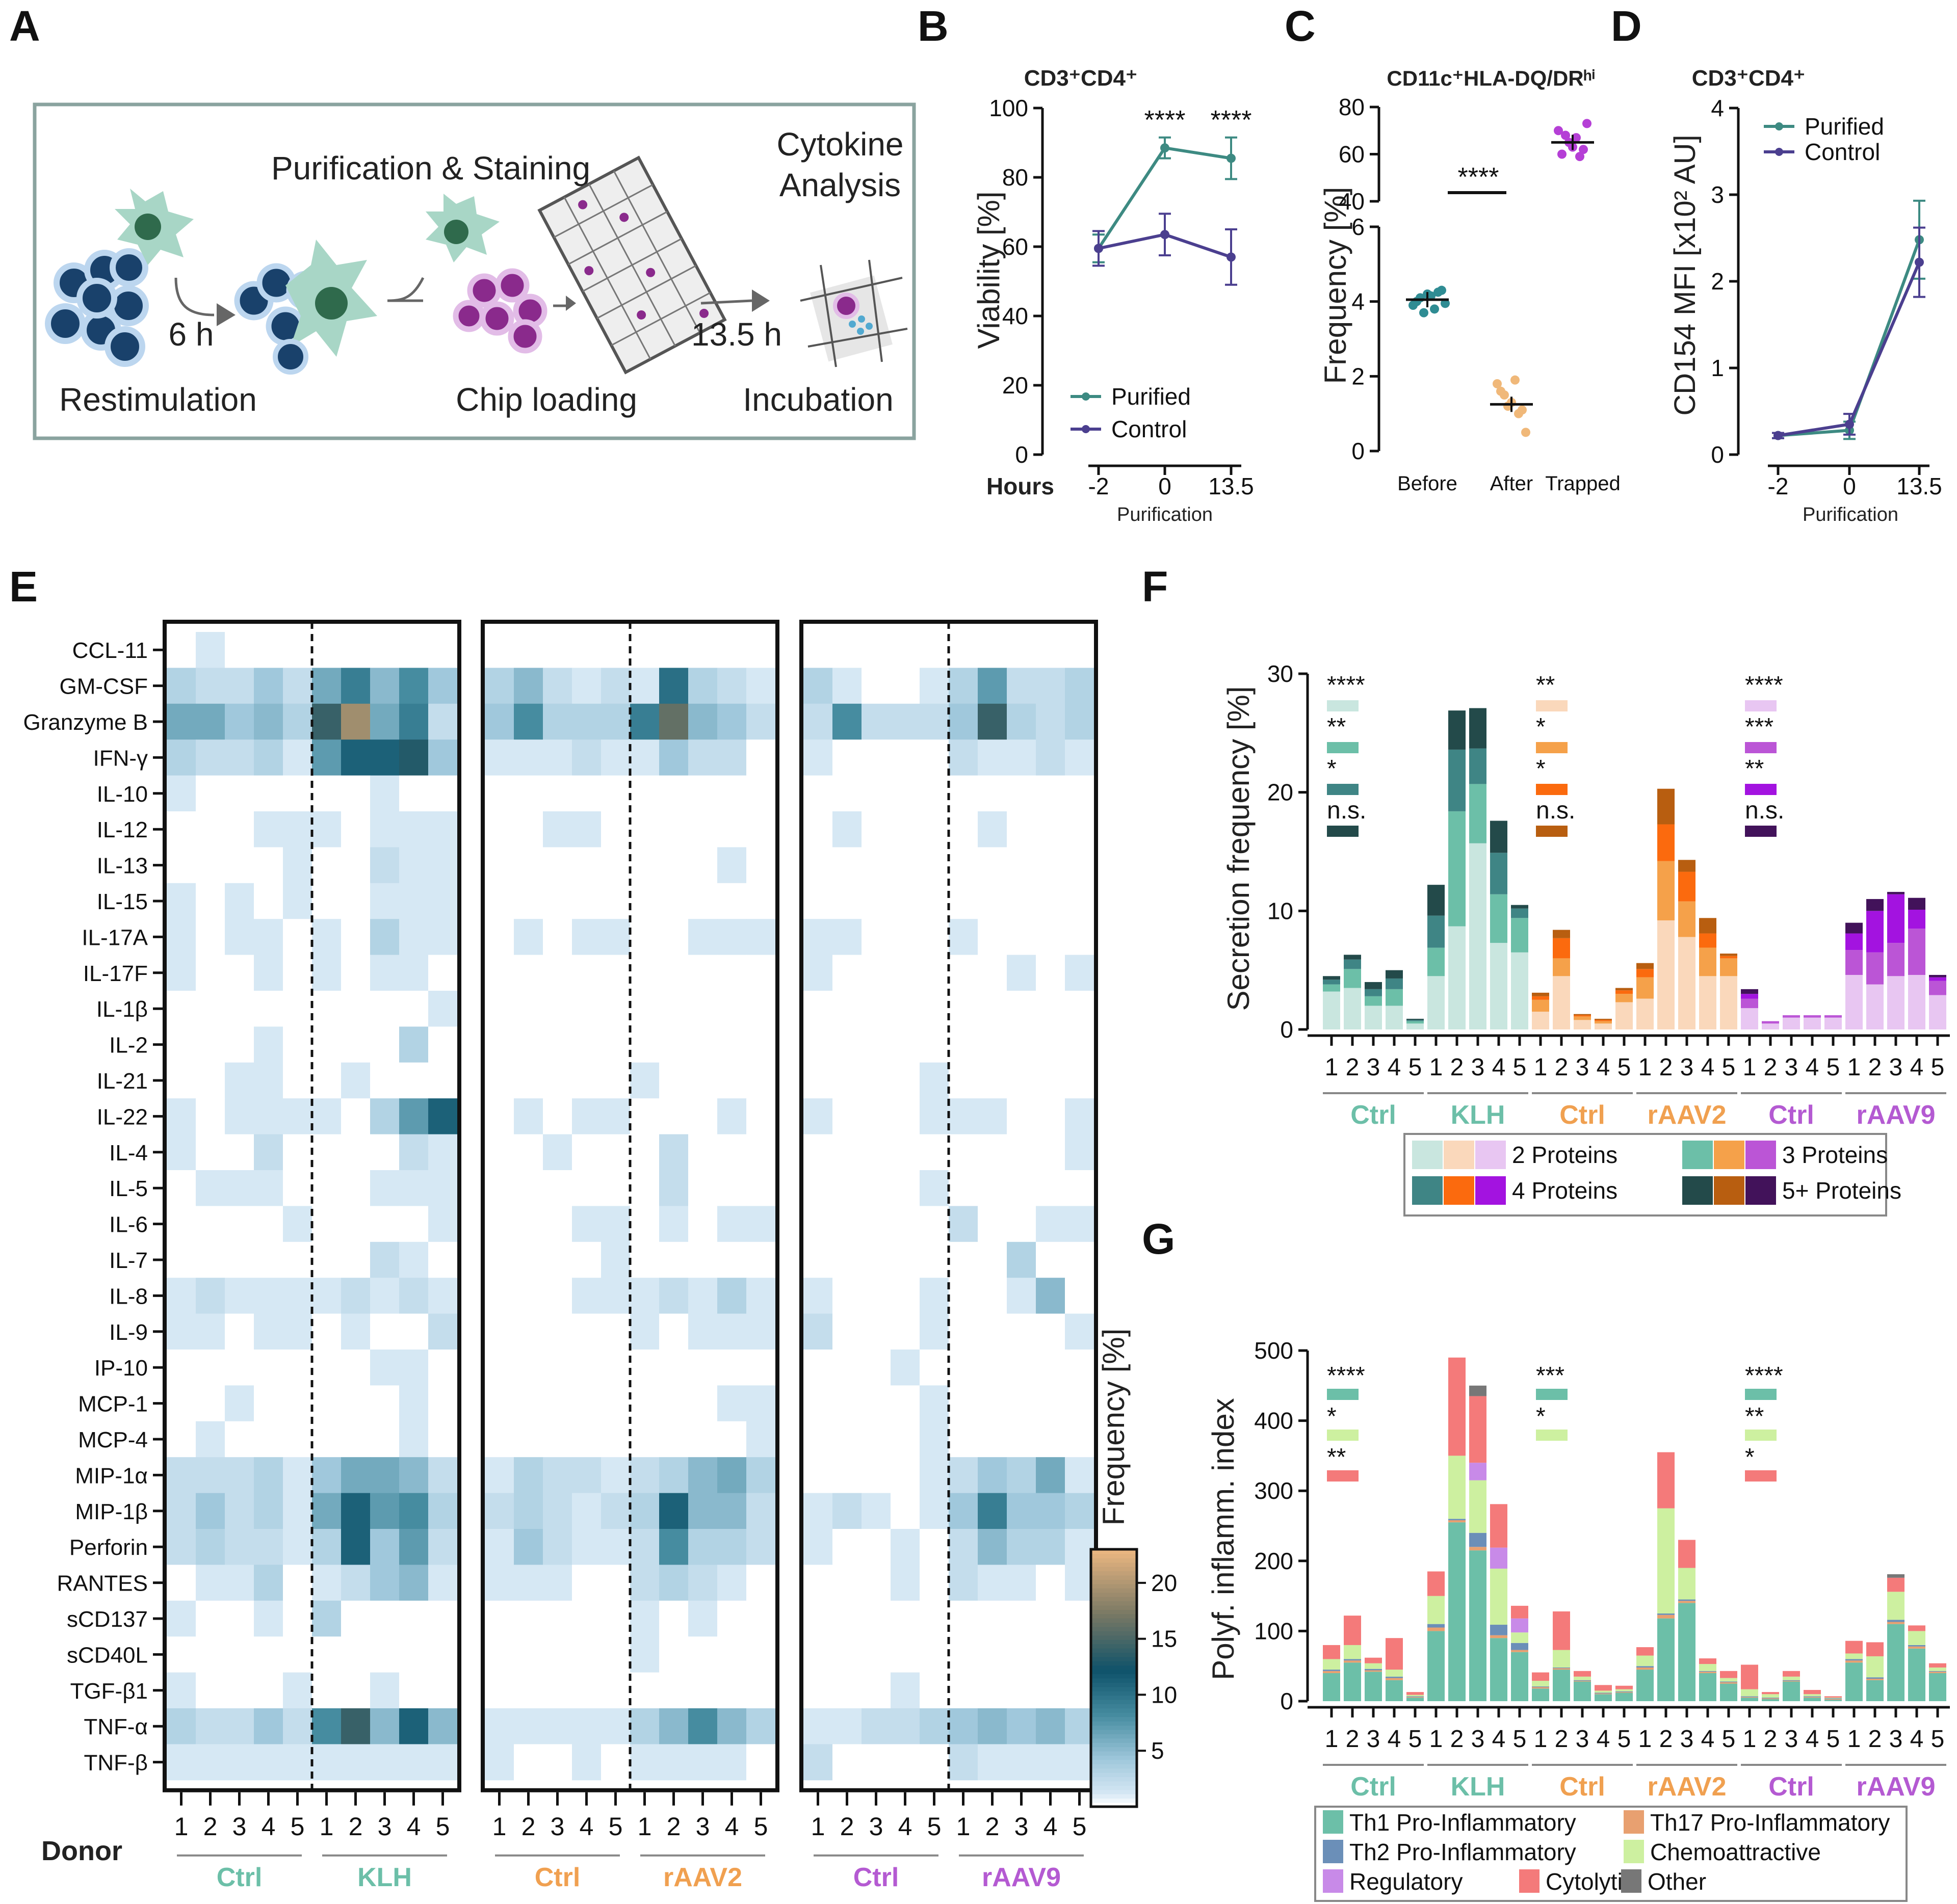 The image size is (1957, 1904). I want to click on y-tick-label: 10, so click(1280, 910).